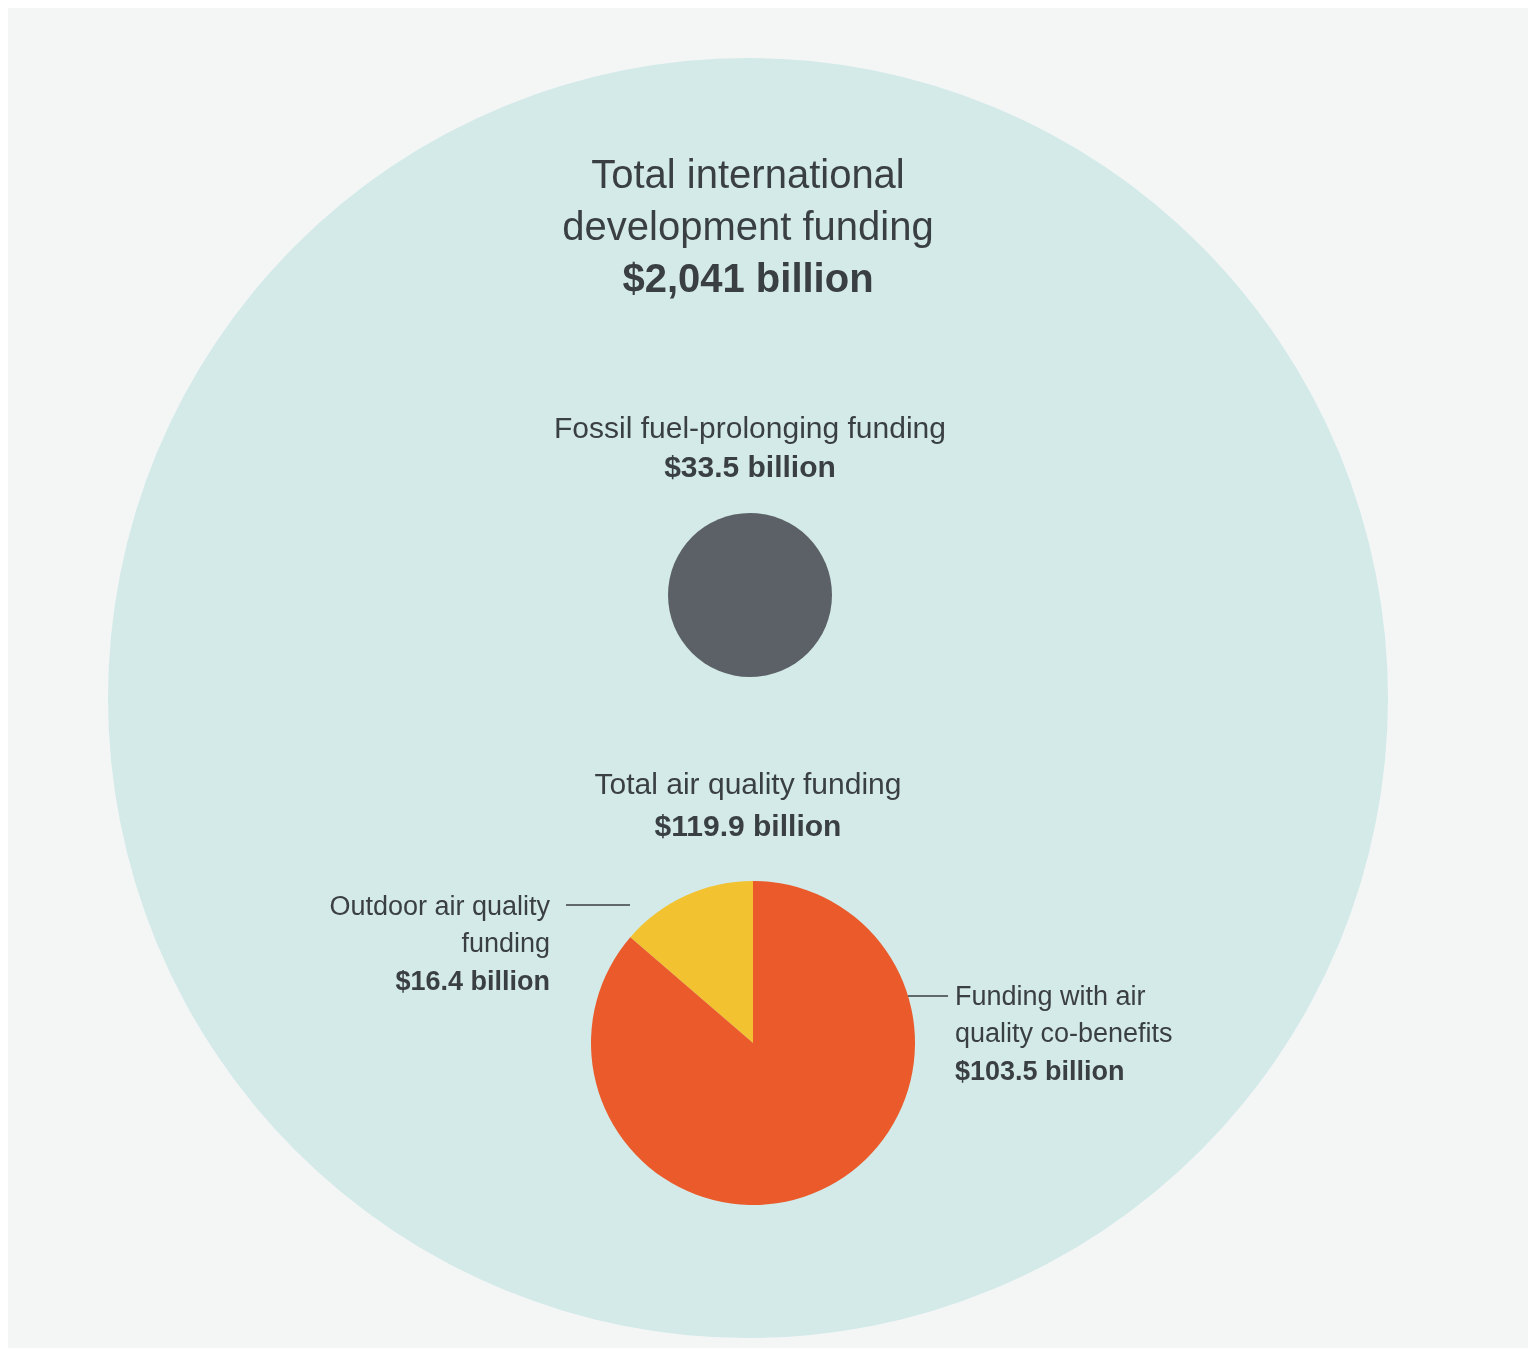 This screenshot has height=1352, width=1536. What do you see at coordinates (439, 925) in the screenshot?
I see `slice-label: Outdoor air quality funding` at bounding box center [439, 925].